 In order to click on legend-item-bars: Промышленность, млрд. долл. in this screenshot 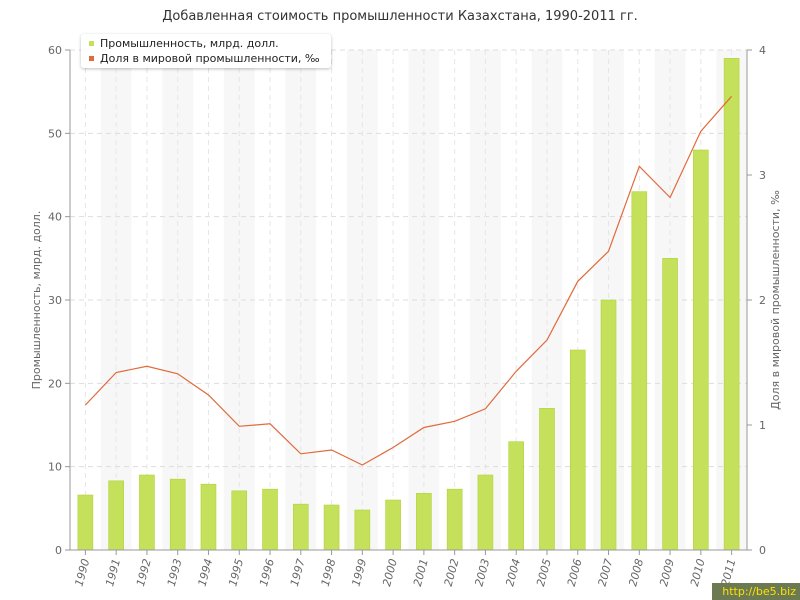, I will do `click(184, 43)`.